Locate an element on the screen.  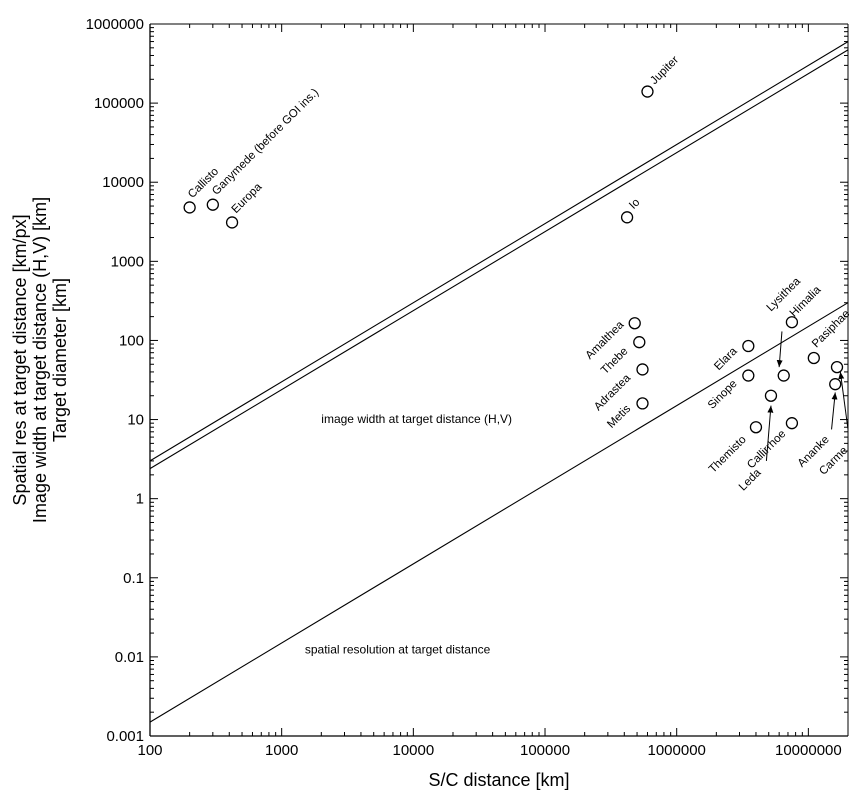
point-label: Leda is located at coordinates (750, 479).